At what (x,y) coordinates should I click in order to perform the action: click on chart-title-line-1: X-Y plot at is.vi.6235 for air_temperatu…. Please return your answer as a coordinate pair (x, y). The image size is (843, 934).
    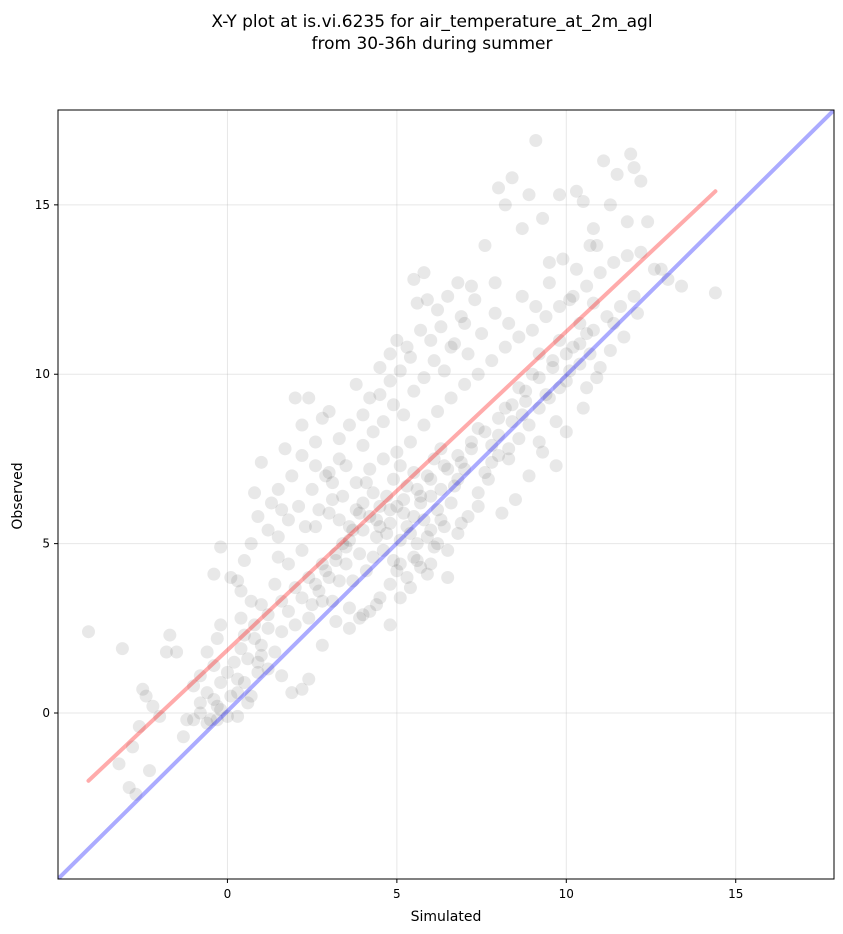
    Looking at the image, I should click on (431, 22).